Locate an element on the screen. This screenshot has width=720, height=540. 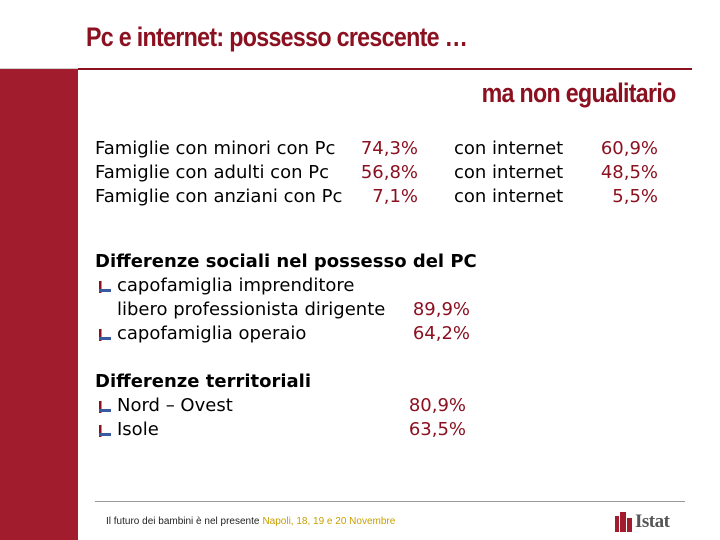
pc-value: 56,8% is located at coordinates (389, 172).